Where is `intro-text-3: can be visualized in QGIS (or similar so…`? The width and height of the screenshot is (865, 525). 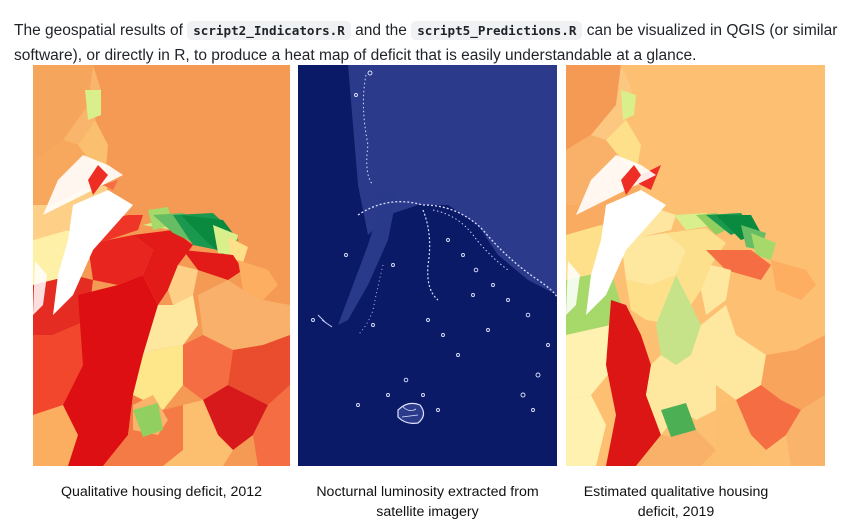
intro-text-3: can be visualized in QGIS (or similar so… is located at coordinates (426, 42).